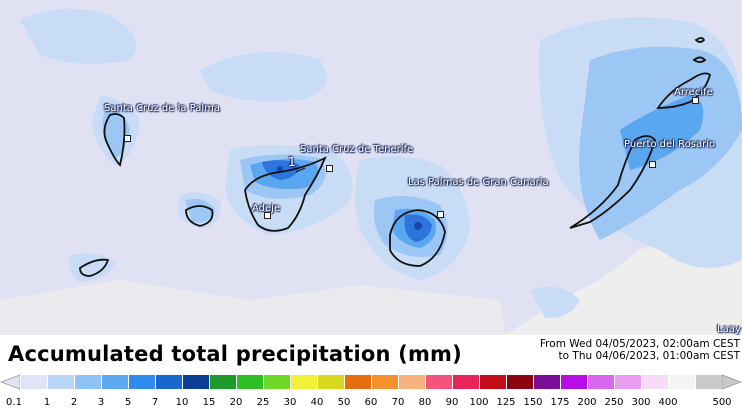 The image size is (742, 417). What do you see at coordinates (479, 402) in the screenshot?
I see `legend-tick-label: 100` at bounding box center [479, 402].